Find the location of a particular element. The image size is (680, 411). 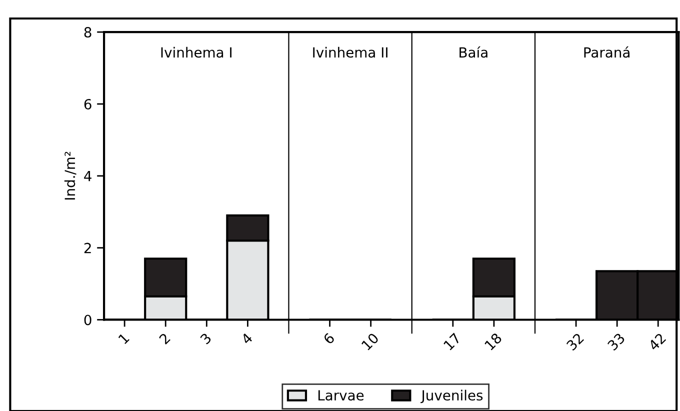

x-tick-label: 42 is located at coordinates (657, 342).